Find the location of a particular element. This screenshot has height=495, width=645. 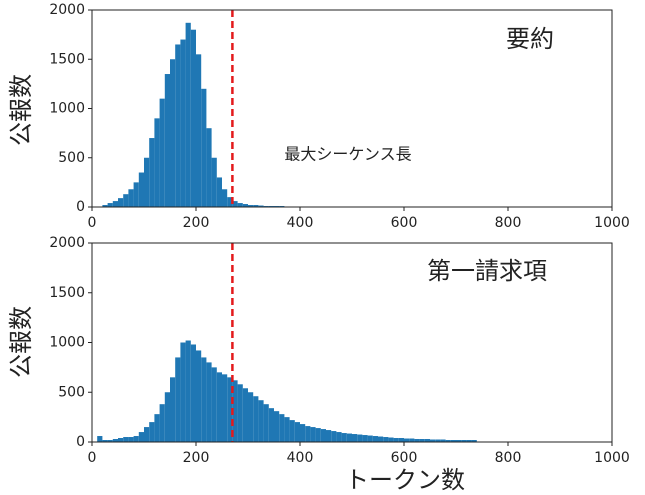

x-tick-label: 600 is located at coordinates (404, 458).